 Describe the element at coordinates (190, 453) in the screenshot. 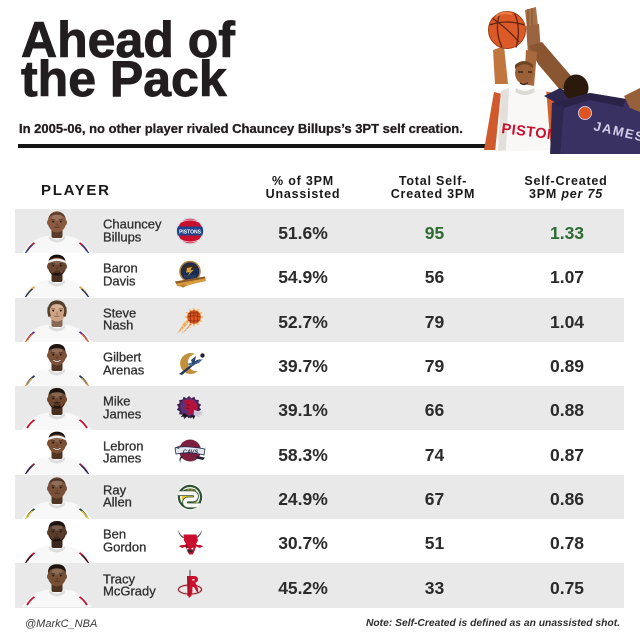

I see `svg-text: CAVS` at that location.